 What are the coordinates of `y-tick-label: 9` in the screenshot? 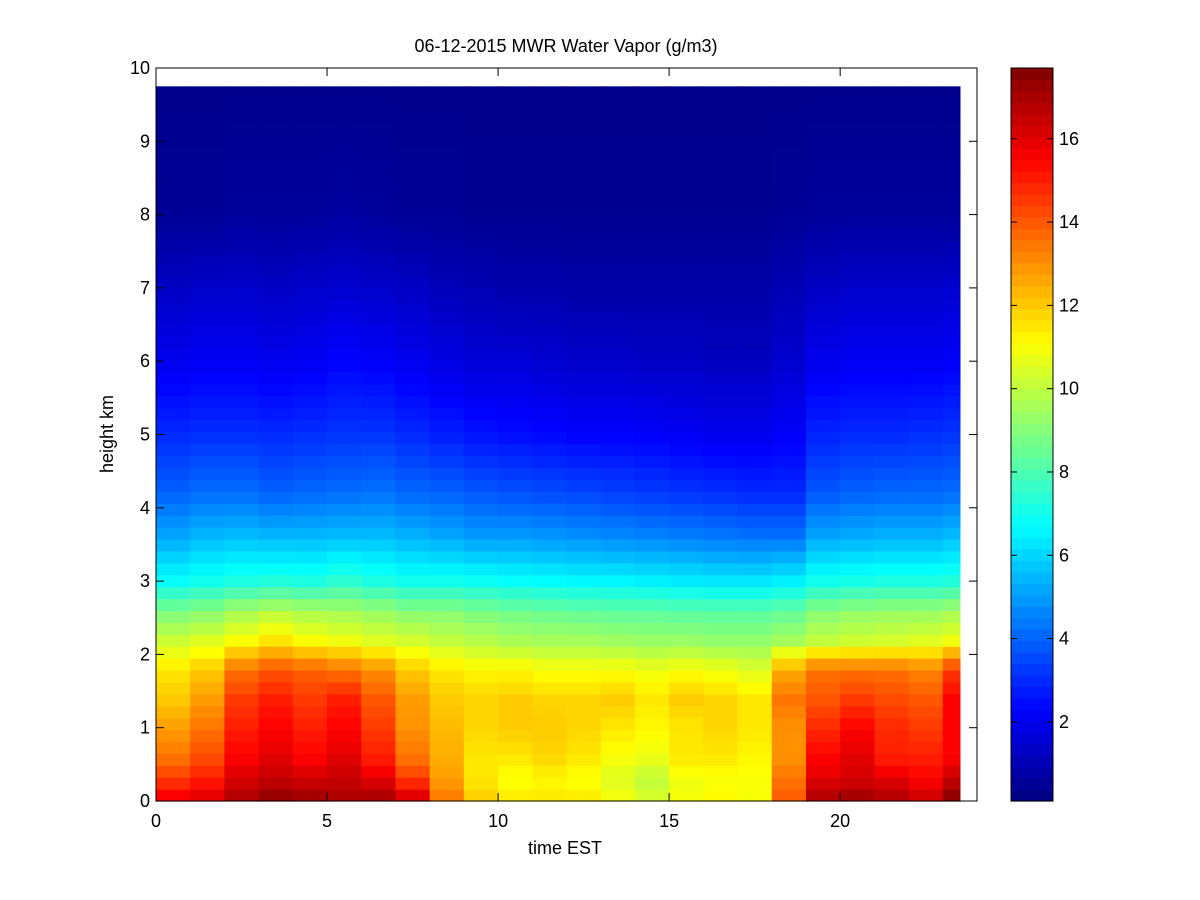 It's located at (145, 141).